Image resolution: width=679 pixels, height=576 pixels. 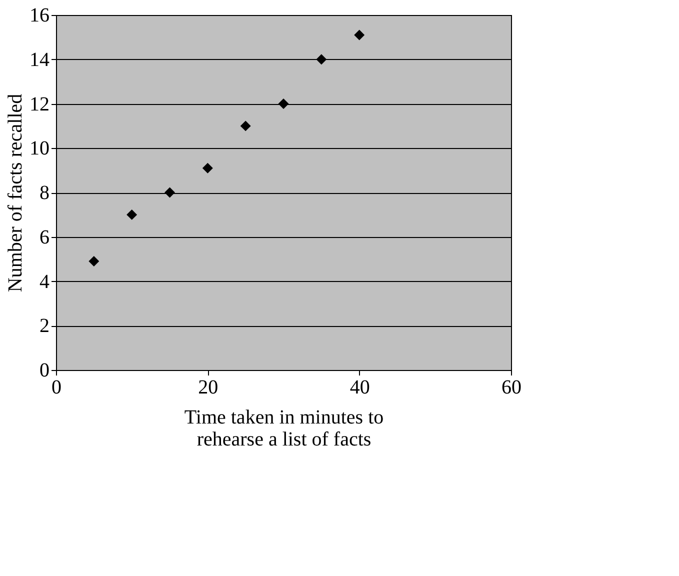 I want to click on x-tick-label: 60, so click(x=512, y=387).